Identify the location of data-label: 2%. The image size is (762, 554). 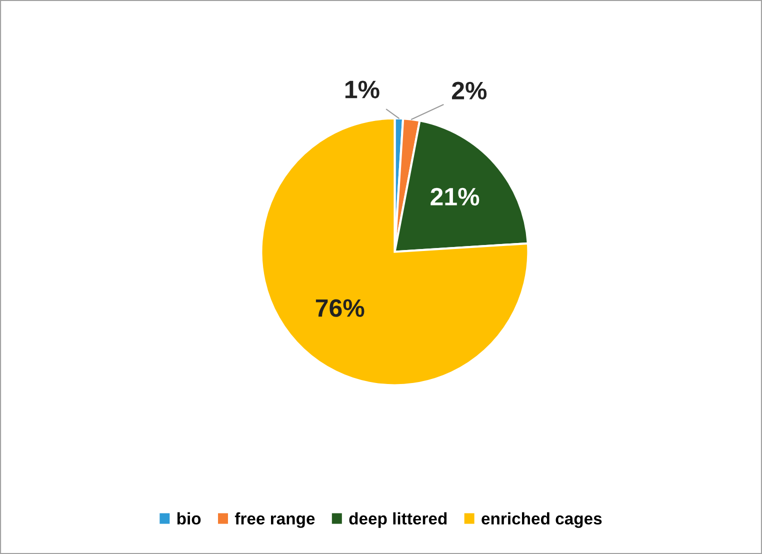
(469, 91).